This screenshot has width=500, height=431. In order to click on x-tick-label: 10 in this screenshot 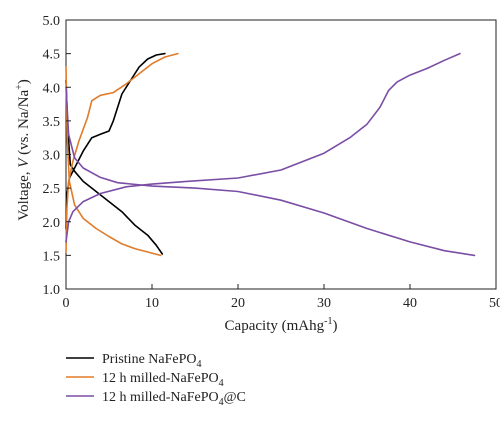, I will do `click(152, 303)`.